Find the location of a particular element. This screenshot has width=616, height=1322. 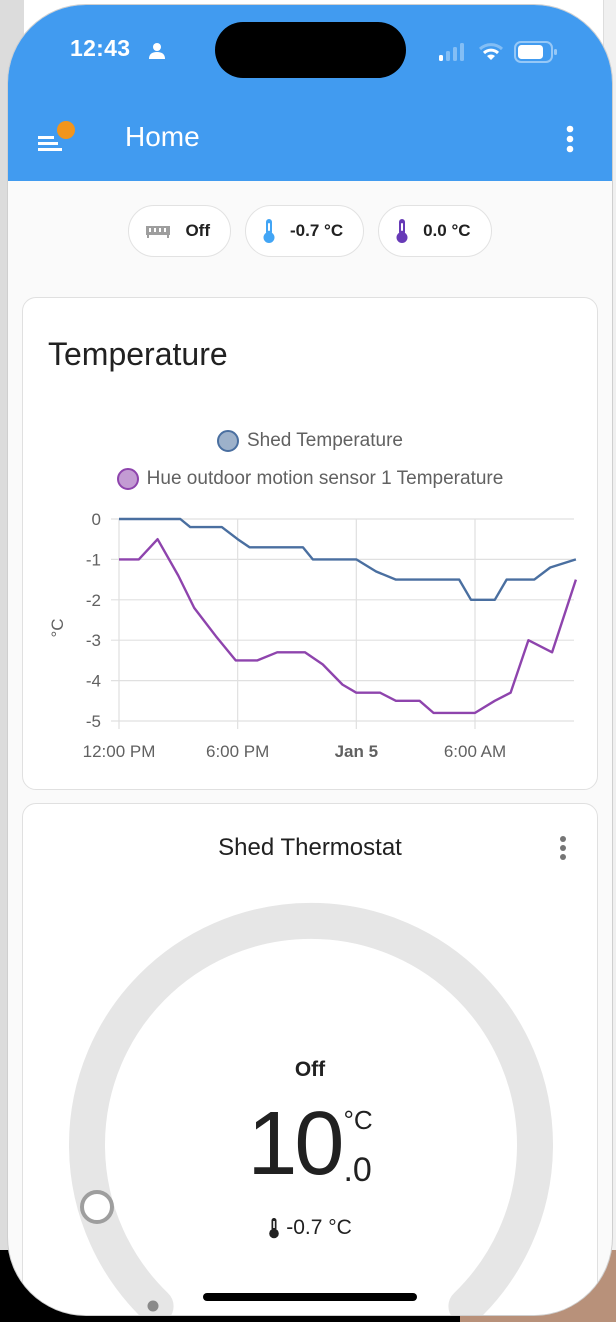

chart-series is located at coordinates (348, 616).